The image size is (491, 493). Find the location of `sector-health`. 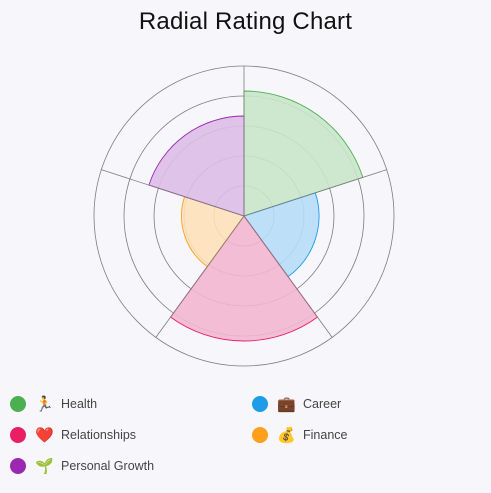

sector-health is located at coordinates (303, 153).